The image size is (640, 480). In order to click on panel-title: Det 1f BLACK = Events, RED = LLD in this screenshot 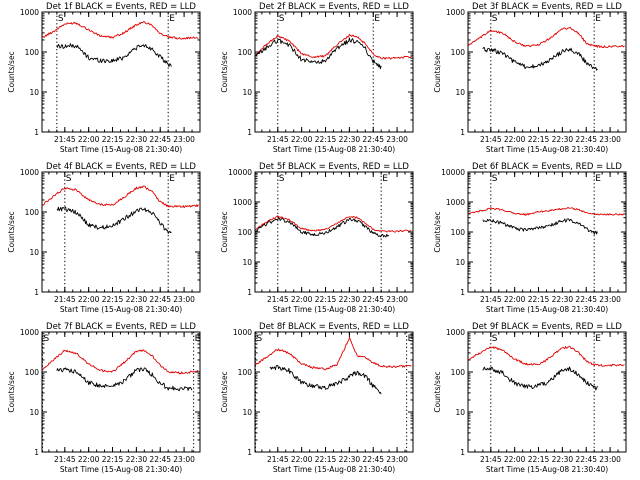, I will do `click(121, 7)`.